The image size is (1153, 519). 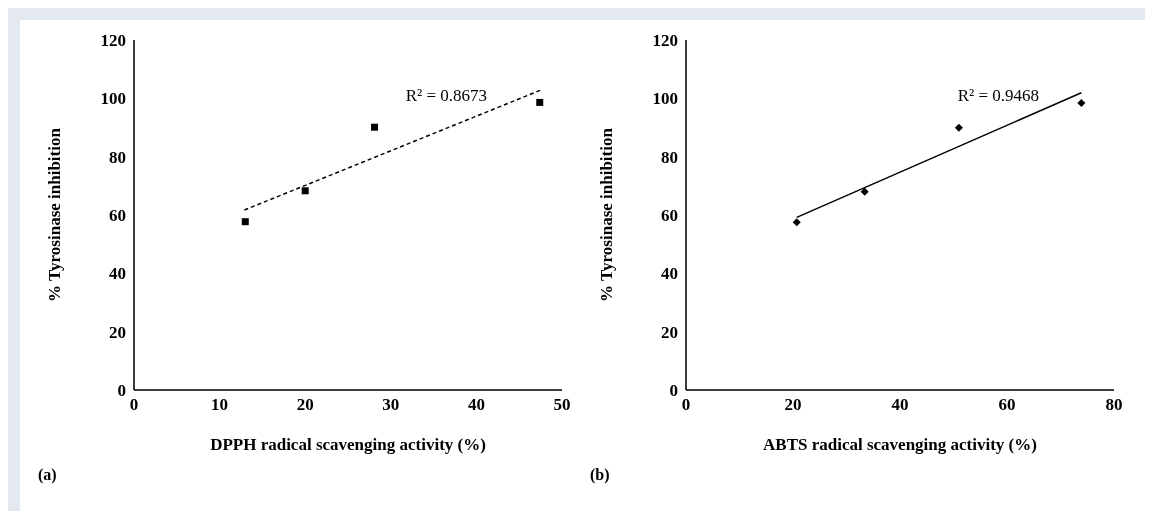 I want to click on text: (a), so click(x=47, y=475).